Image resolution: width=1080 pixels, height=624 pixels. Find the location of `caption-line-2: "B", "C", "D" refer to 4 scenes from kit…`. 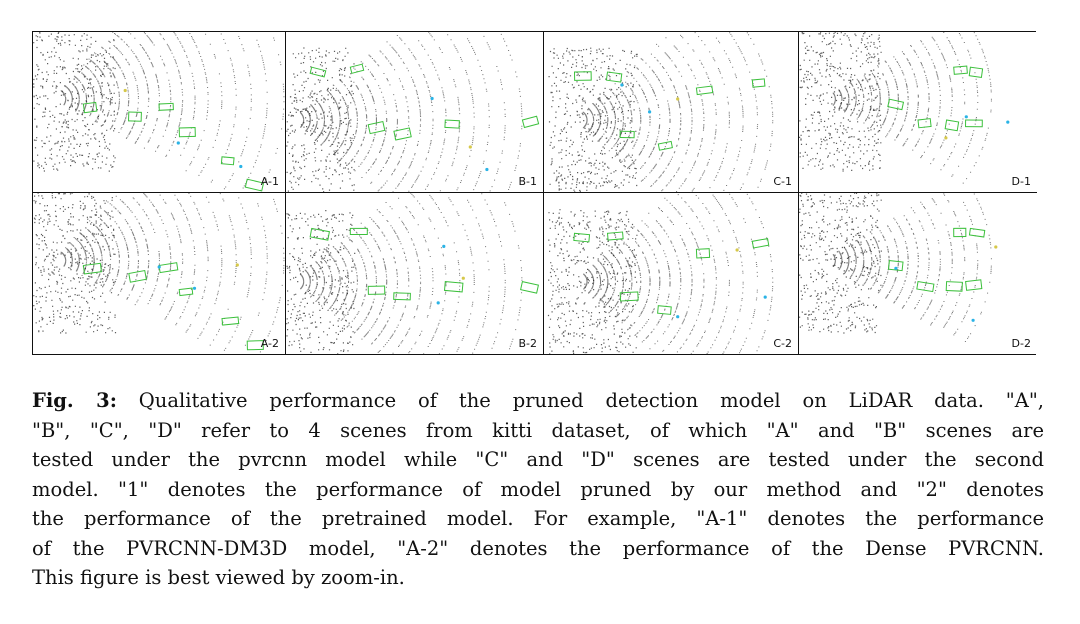

caption-line-2: "B", "C", "D" refer to 4 scenes from kit… is located at coordinates (538, 430).